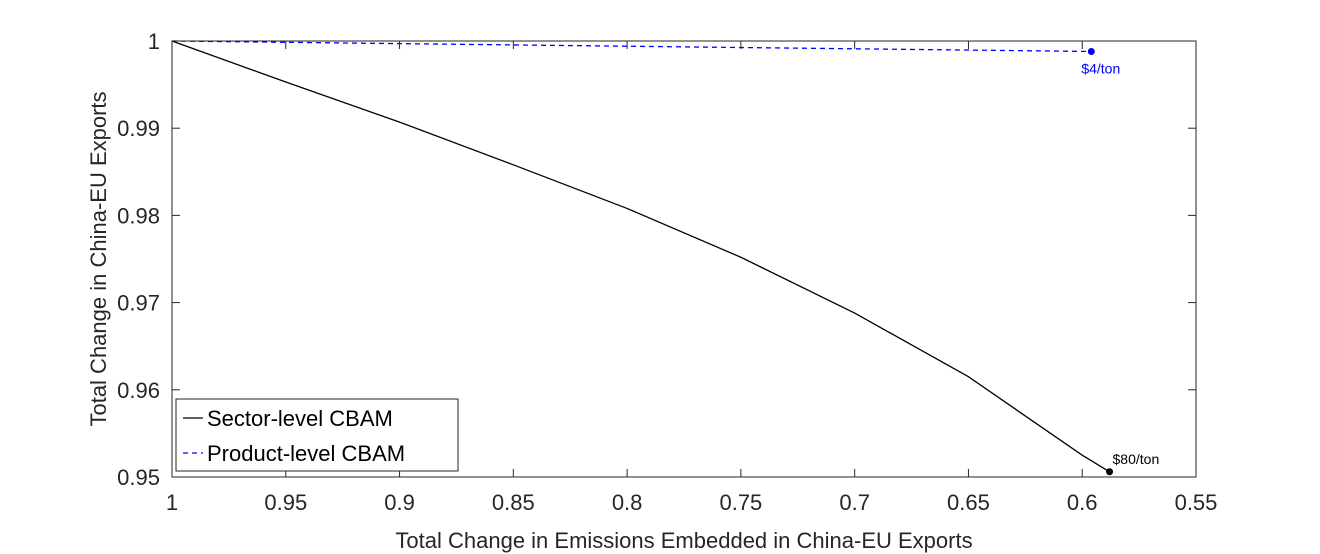  What do you see at coordinates (285, 502) in the screenshot?
I see `x-tick-label: 0.95` at bounding box center [285, 502].